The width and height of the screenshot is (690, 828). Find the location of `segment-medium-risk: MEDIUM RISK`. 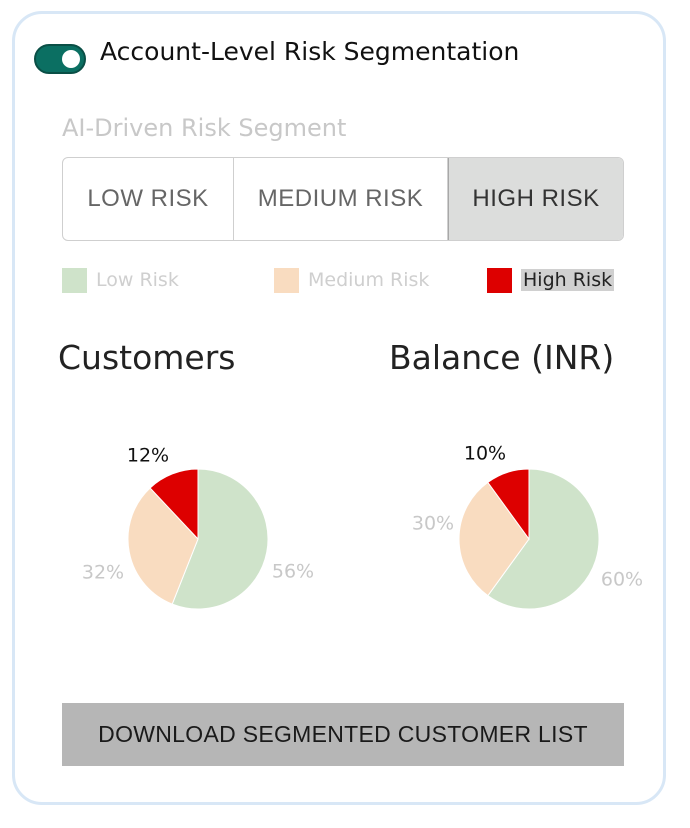

segment-medium-risk: MEDIUM RISK is located at coordinates (341, 199).